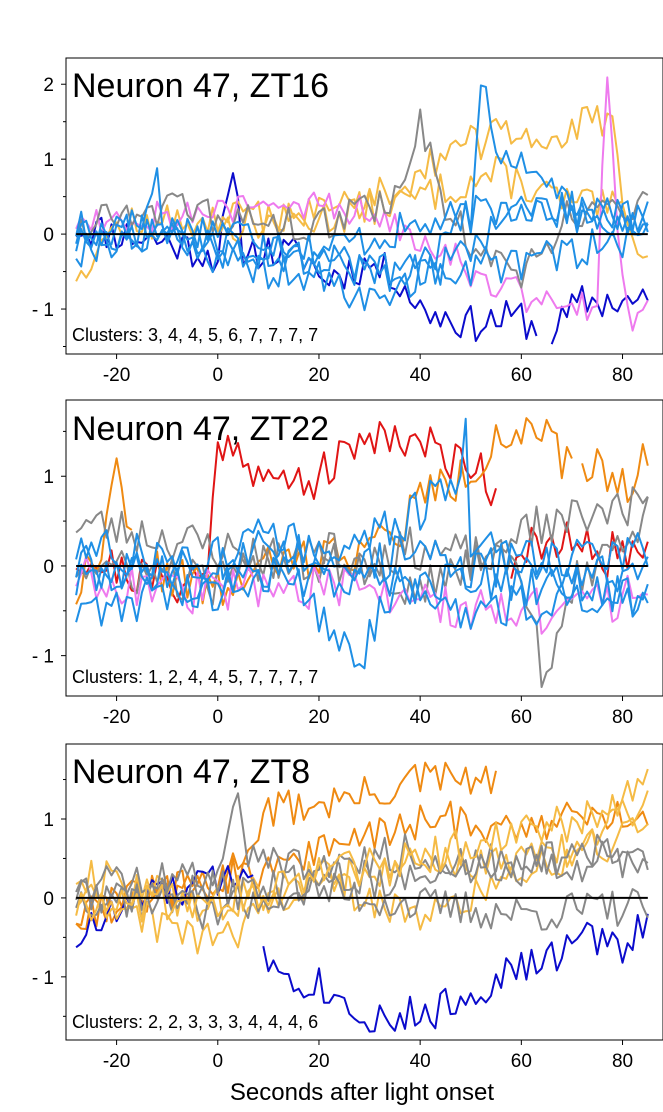  What do you see at coordinates (195, 335) in the screenshot?
I see `cluster-annotation: Clusters: 3, 4, 4, 5, 6, 7, 7, 7, 7` at bounding box center [195, 335].